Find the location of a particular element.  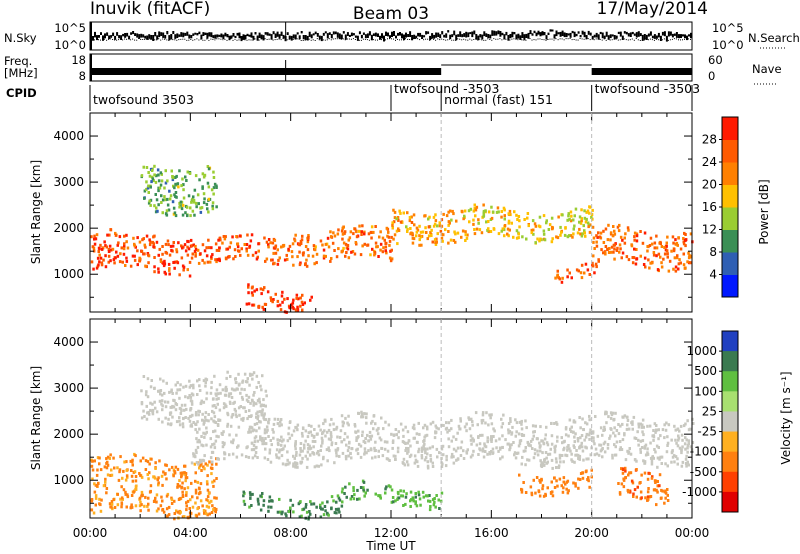

power-colorbar-tick-label: 8 is located at coordinates (713, 252).